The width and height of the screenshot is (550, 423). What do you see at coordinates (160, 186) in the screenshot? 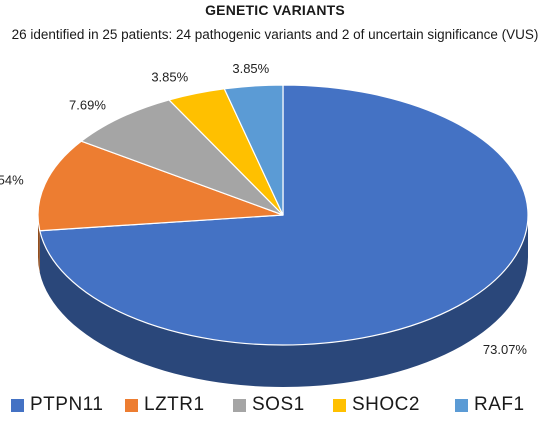
I see `pie-slice-lztr1` at bounding box center [160, 186].